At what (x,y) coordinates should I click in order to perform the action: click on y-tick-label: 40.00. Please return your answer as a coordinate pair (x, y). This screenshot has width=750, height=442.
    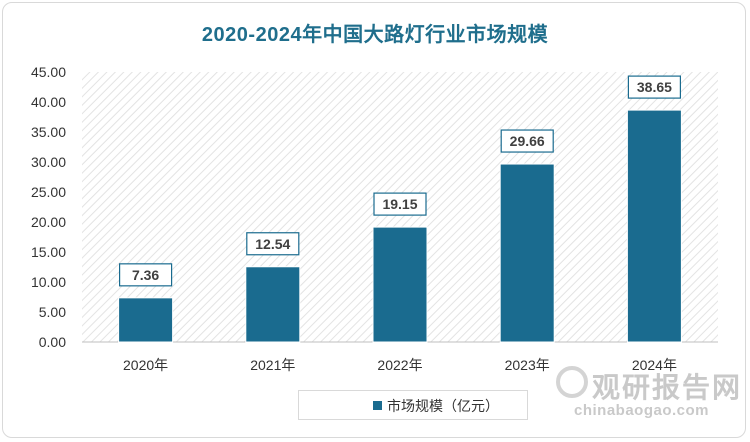
    Looking at the image, I should click on (48, 102).